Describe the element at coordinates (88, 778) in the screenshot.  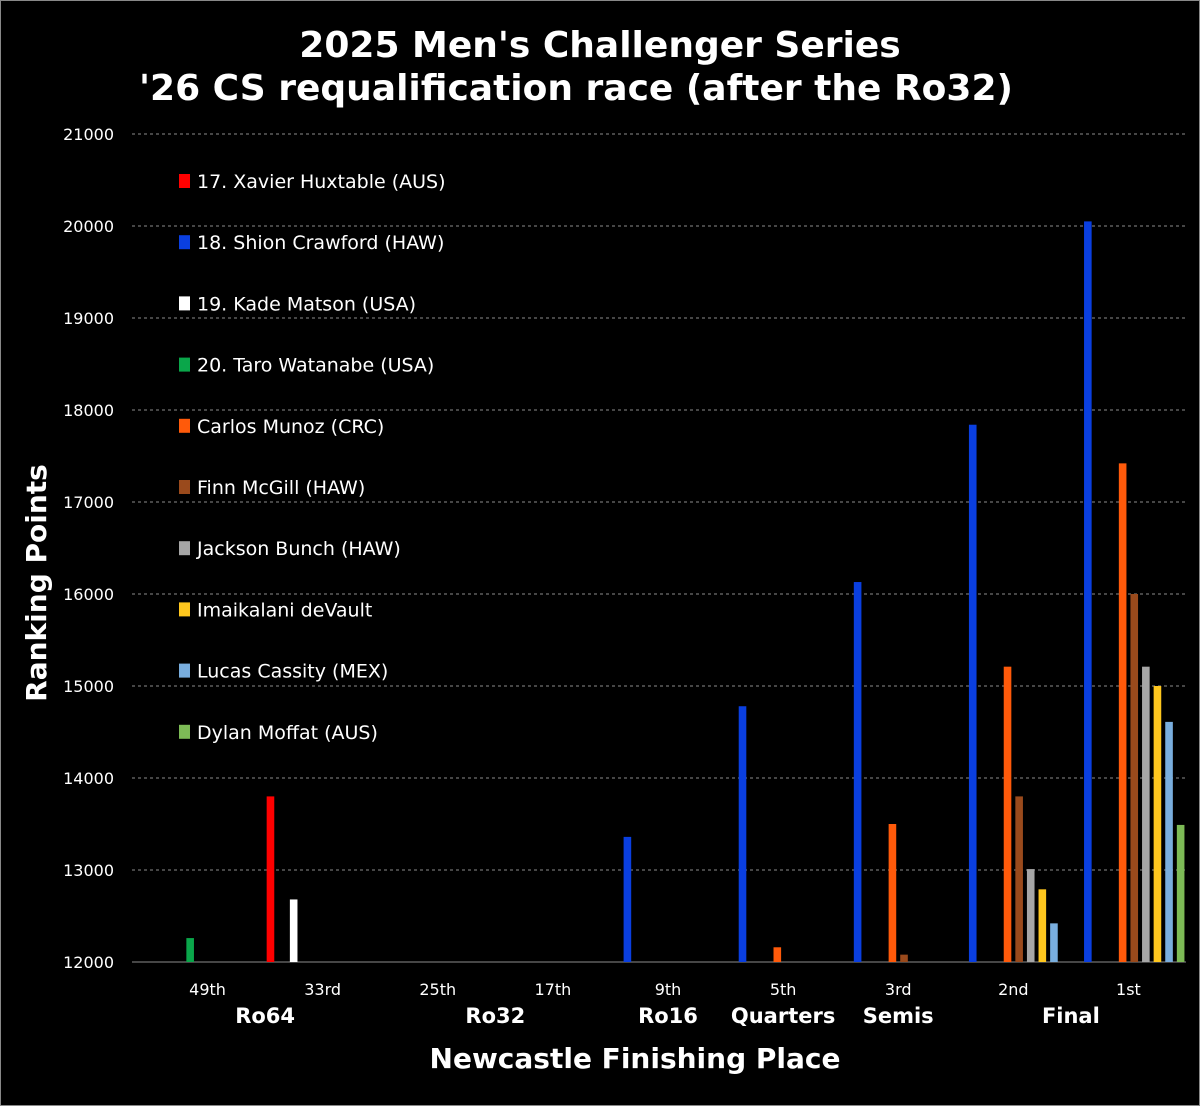
I see `y-tick-label: 14000` at that location.